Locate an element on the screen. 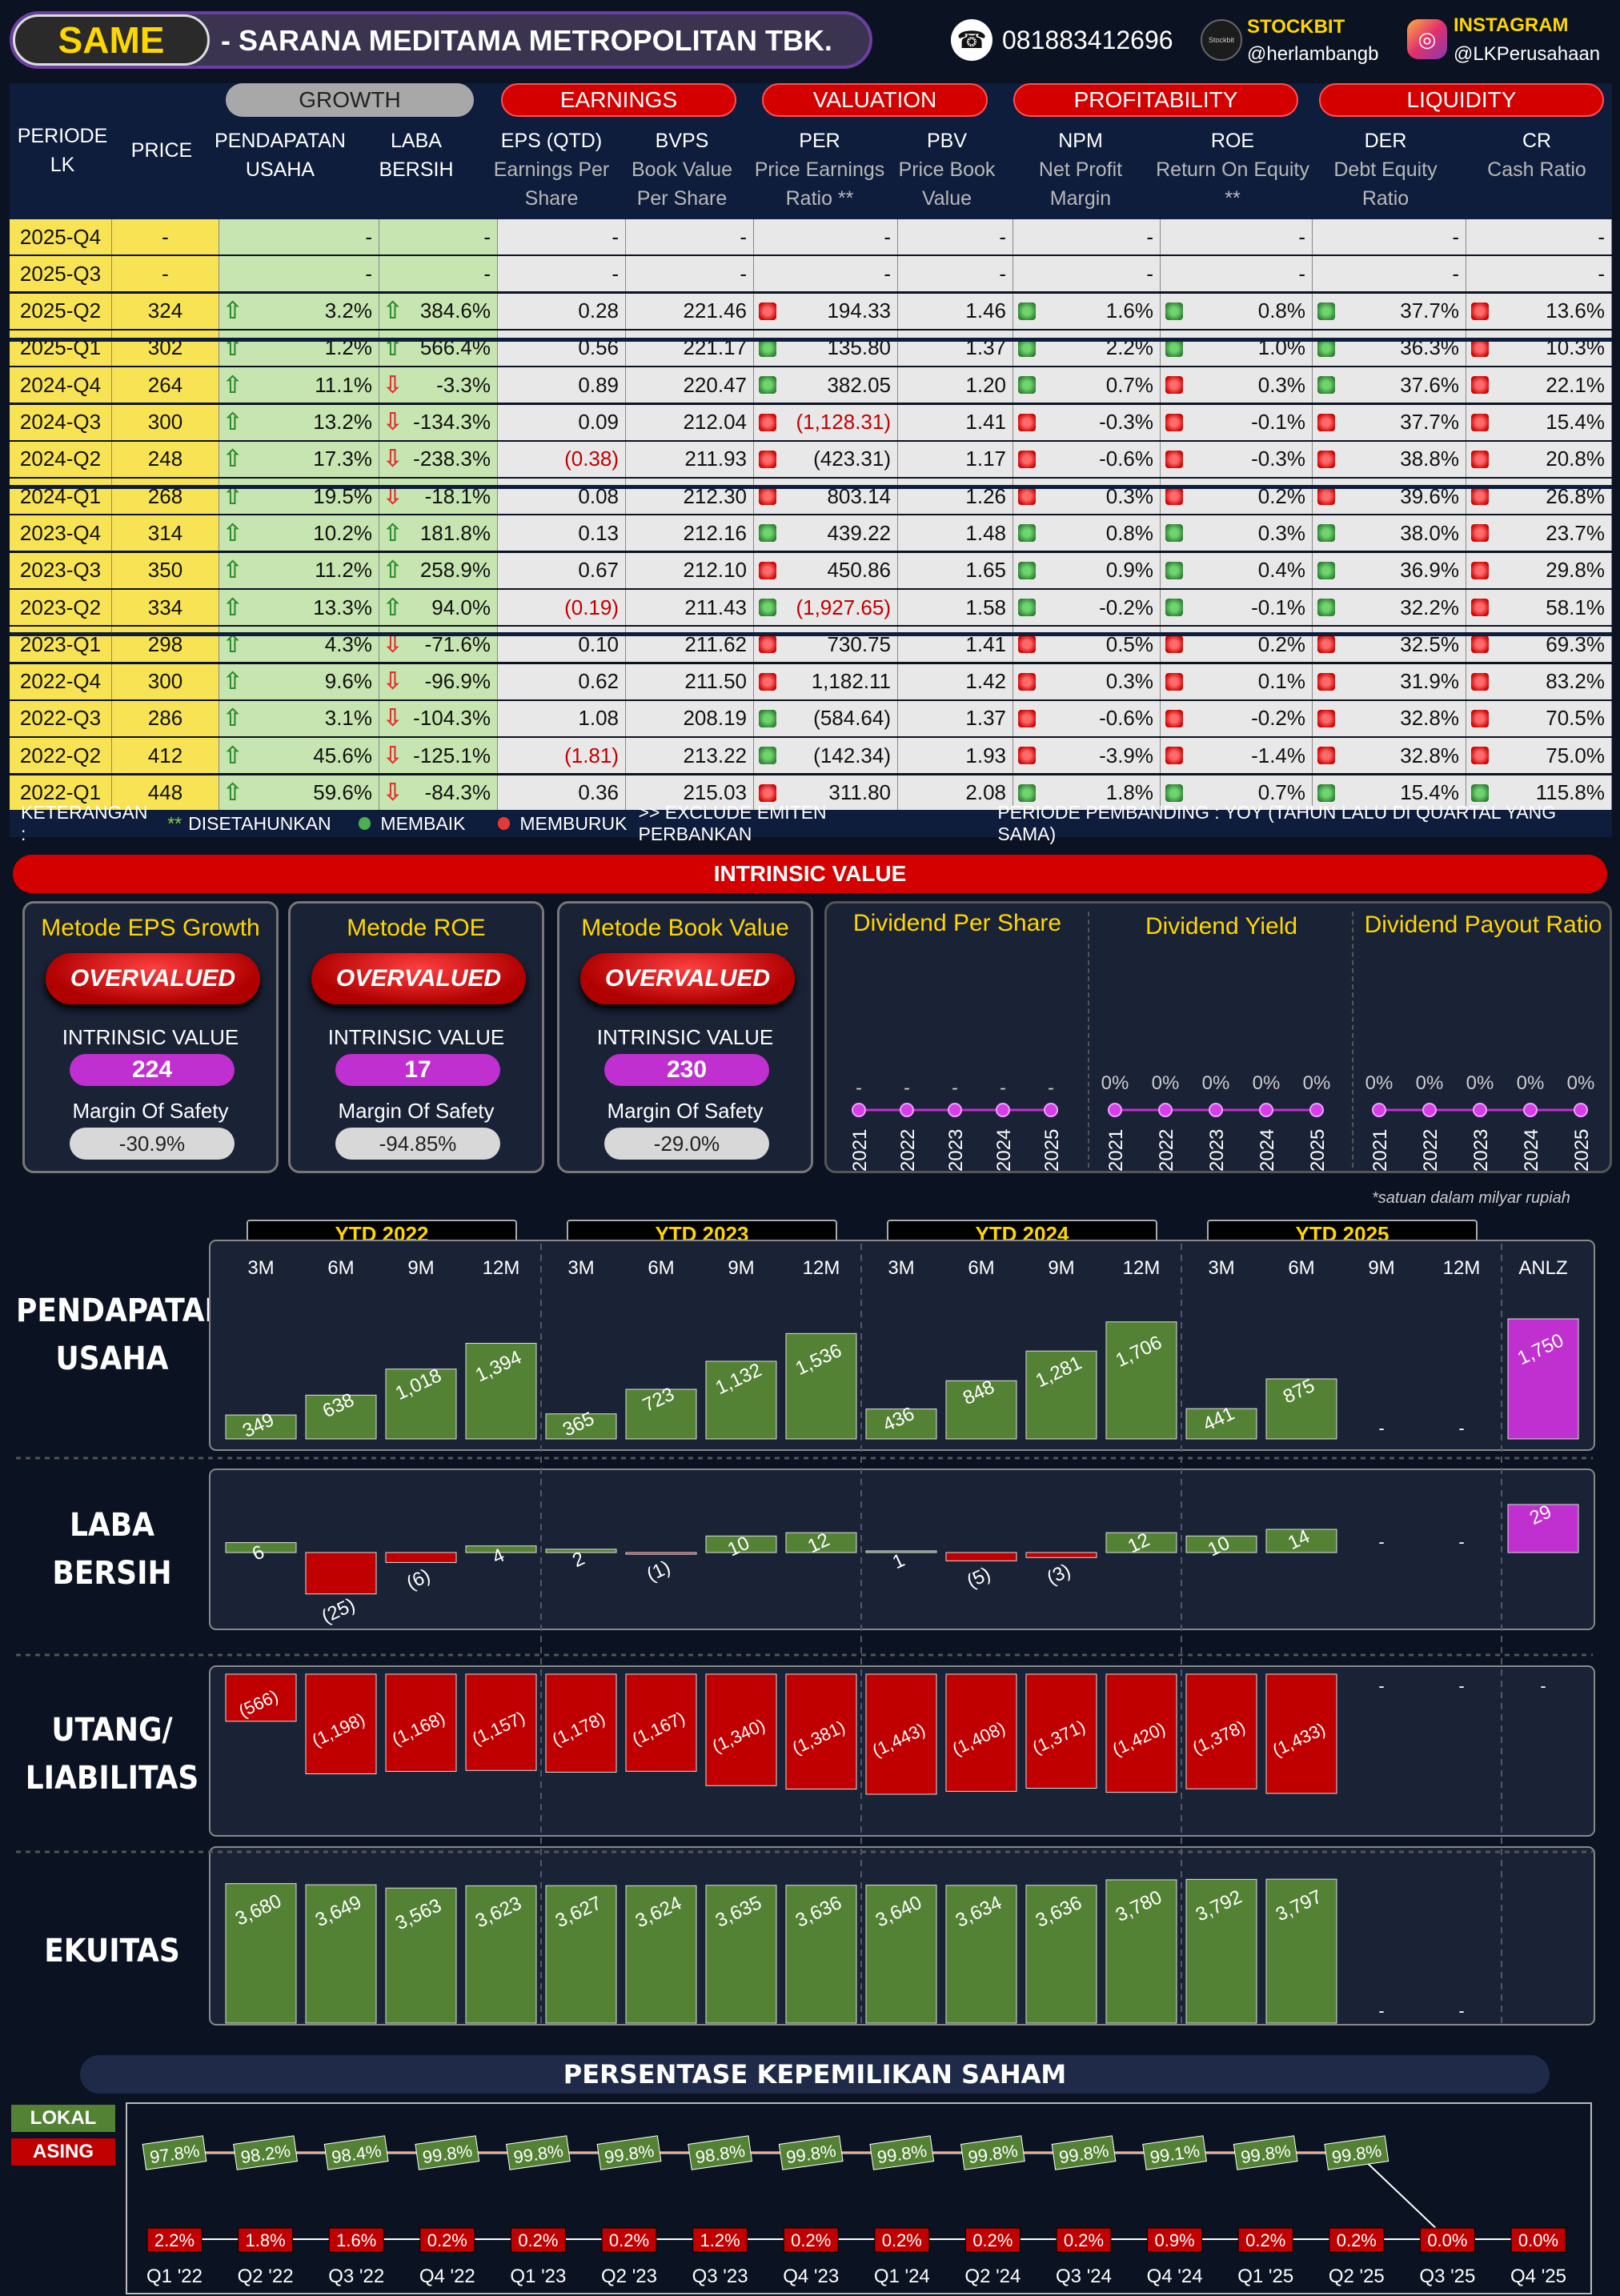 Image resolution: width=1620 pixels, height=2296 pixels. pbv-cell: 1.93 is located at coordinates (955, 756).